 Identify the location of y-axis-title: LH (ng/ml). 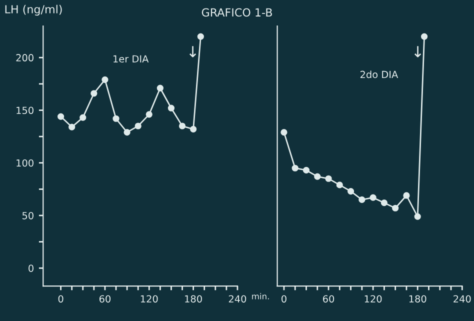
(33, 10).